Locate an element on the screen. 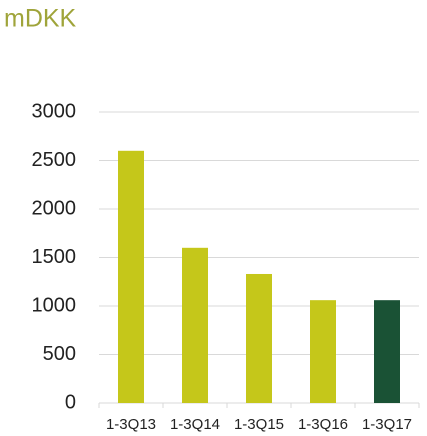  y-tick-label: 500 is located at coordinates (59, 354).